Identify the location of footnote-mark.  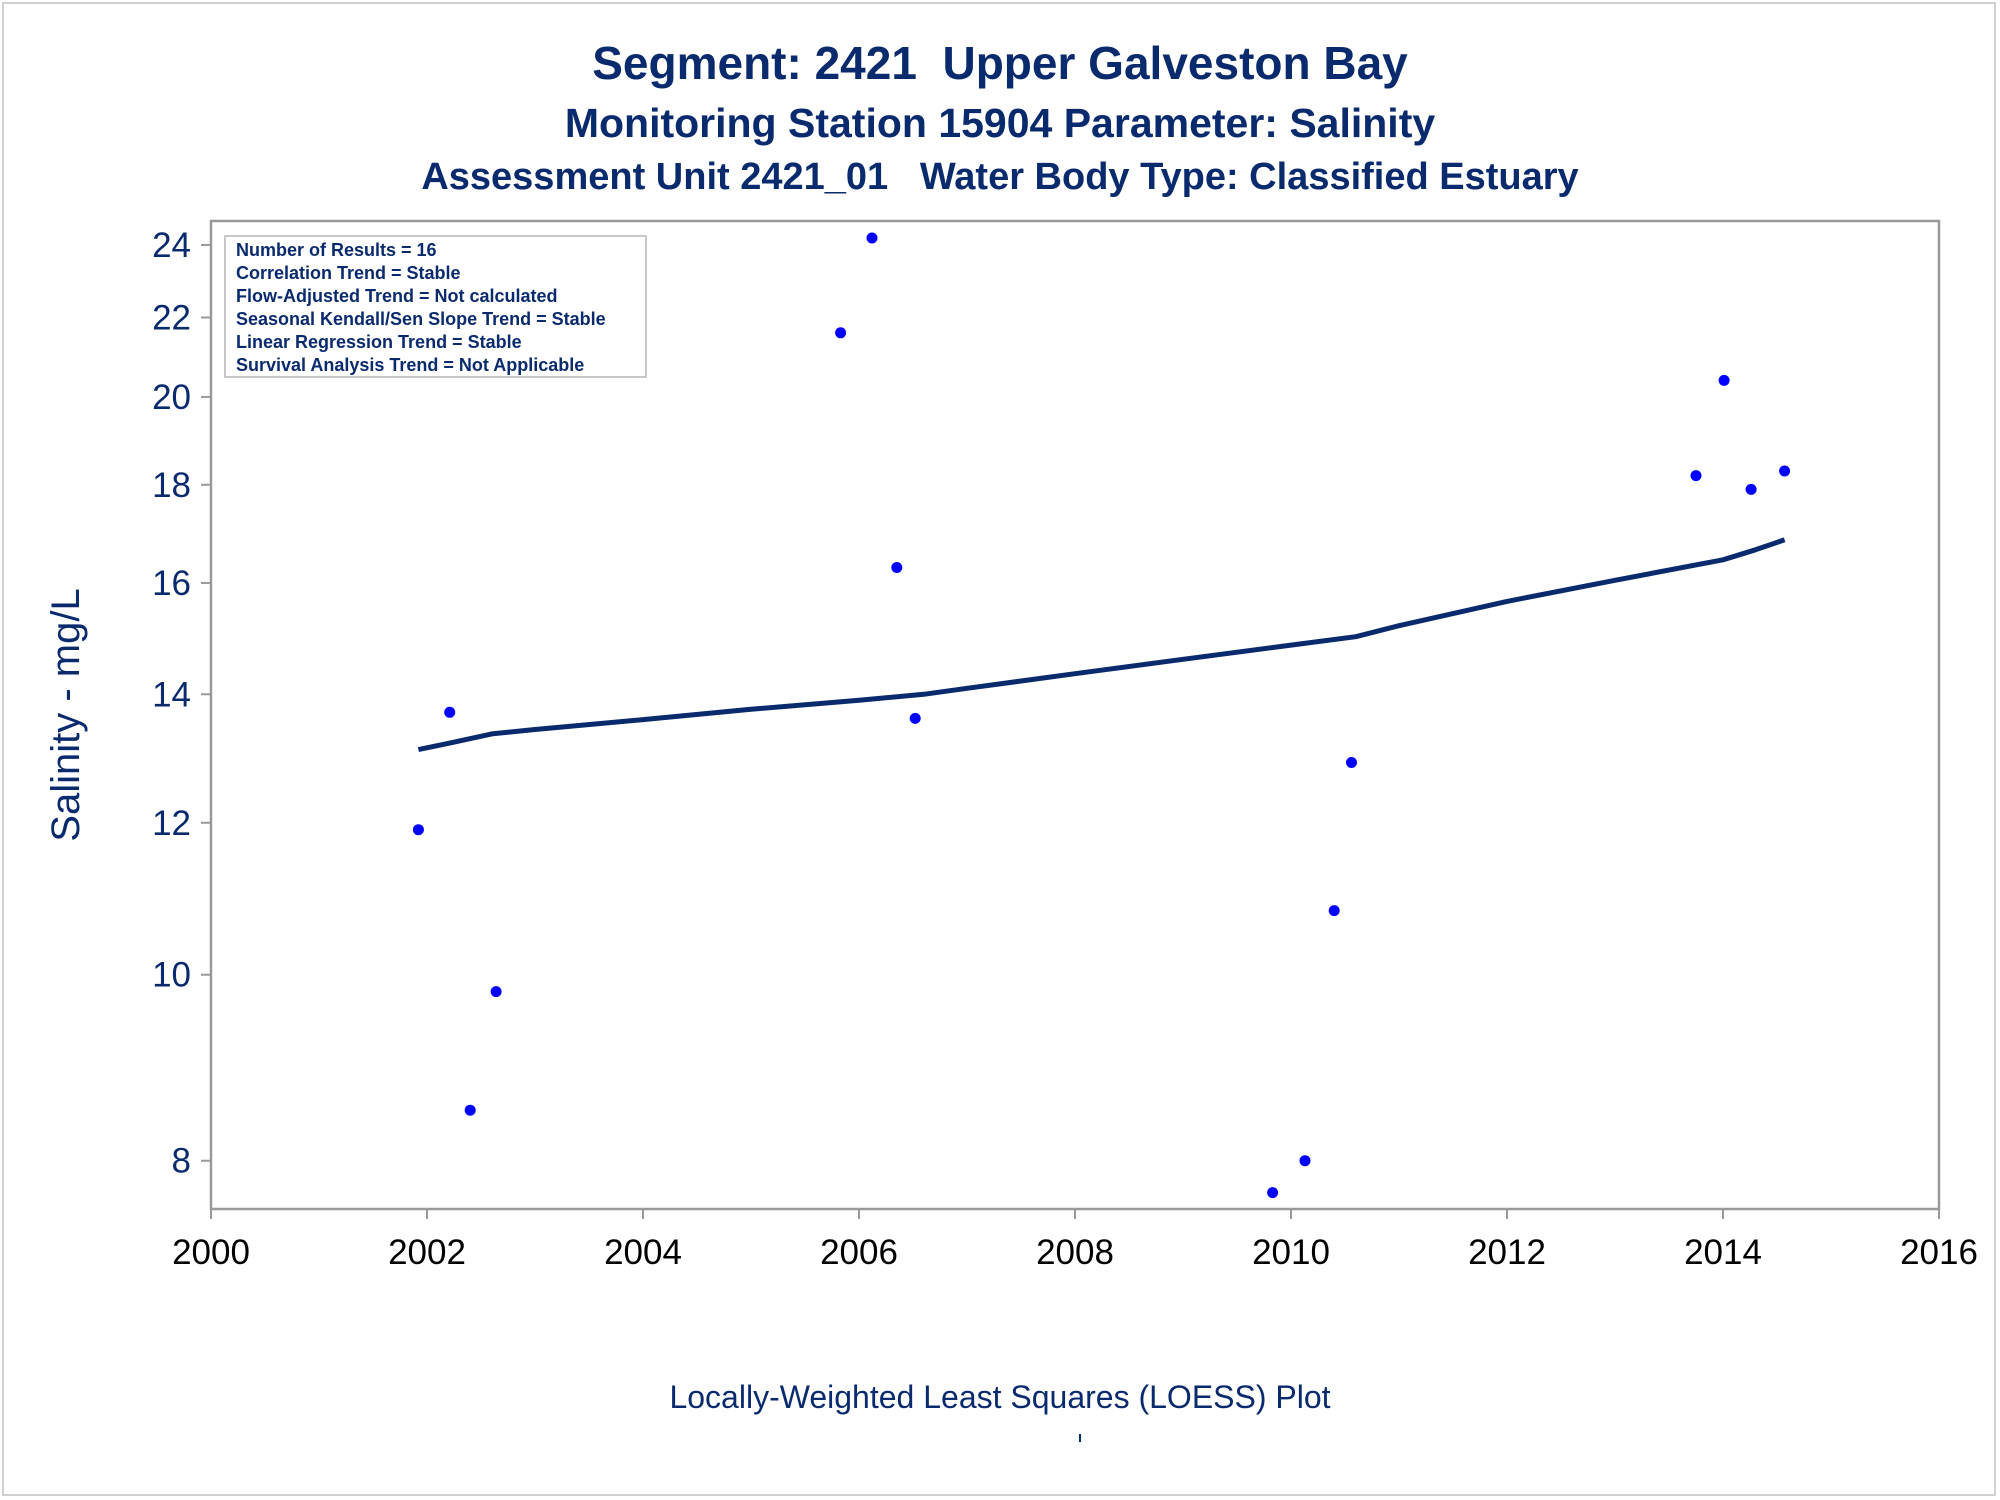
(1080, 1438).